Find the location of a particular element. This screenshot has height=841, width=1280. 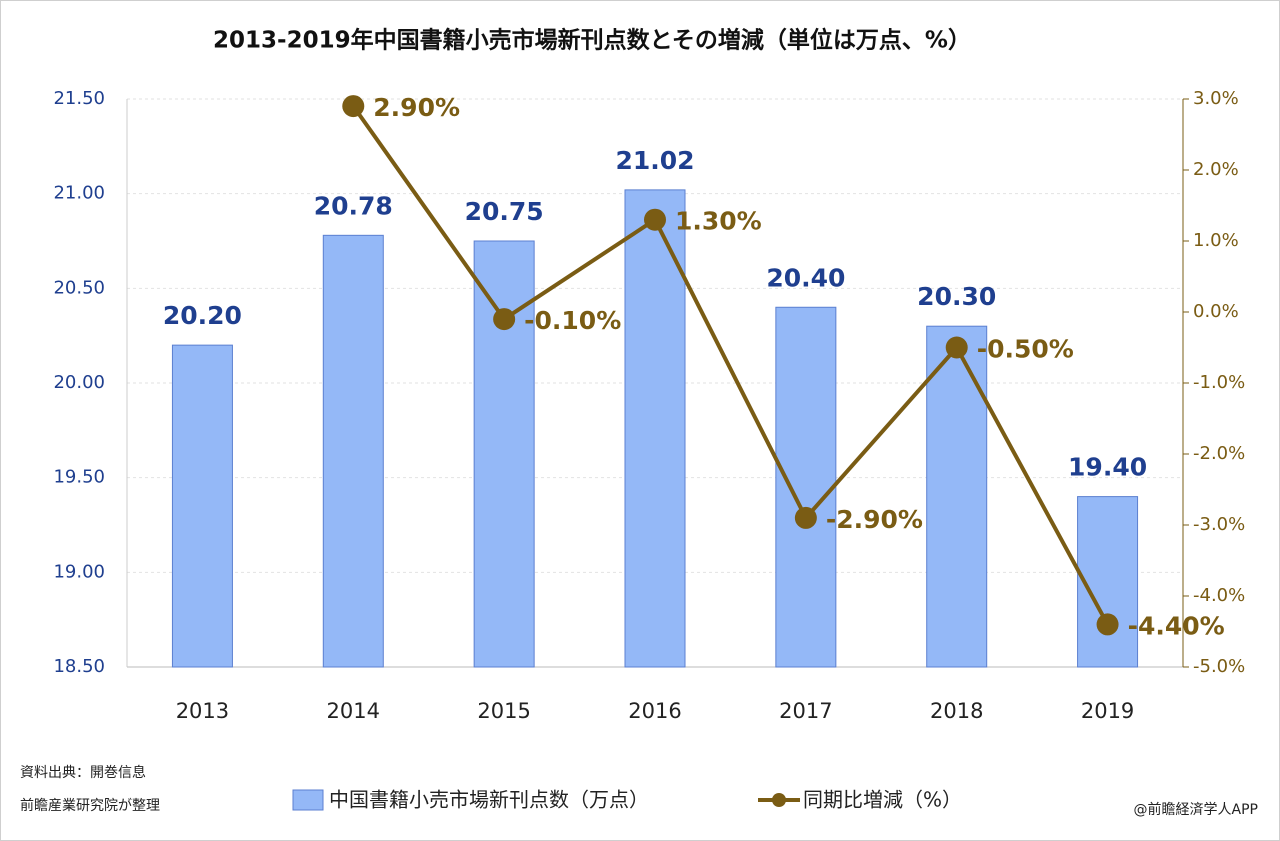

x-tick-label: 2017 is located at coordinates (805, 711).